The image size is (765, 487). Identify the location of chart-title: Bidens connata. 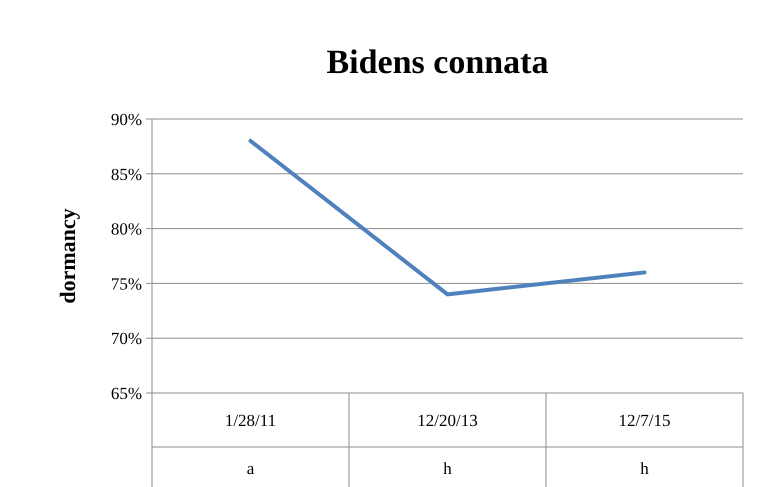
(437, 62).